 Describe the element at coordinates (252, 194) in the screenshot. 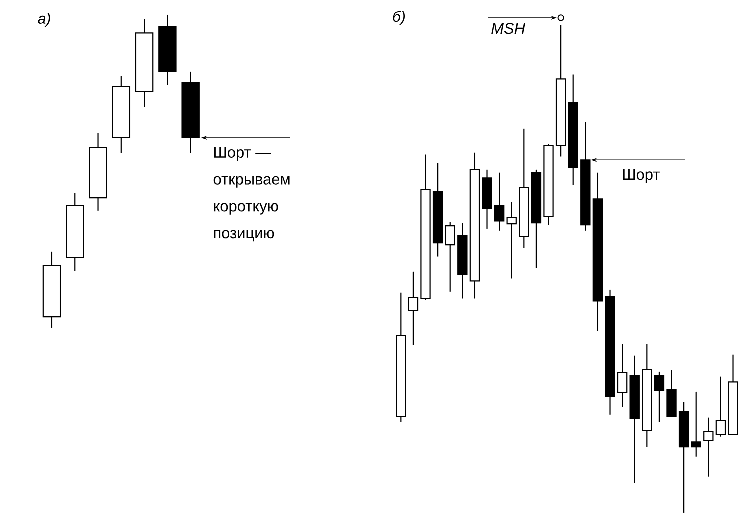

I see `text: Шорт — открываем короткую позицию` at that location.